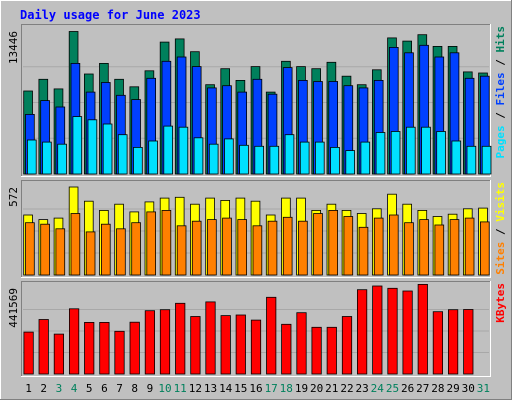 The width and height of the screenshot is (512, 400). I want to click on day-label-20: 20, so click(316, 388).